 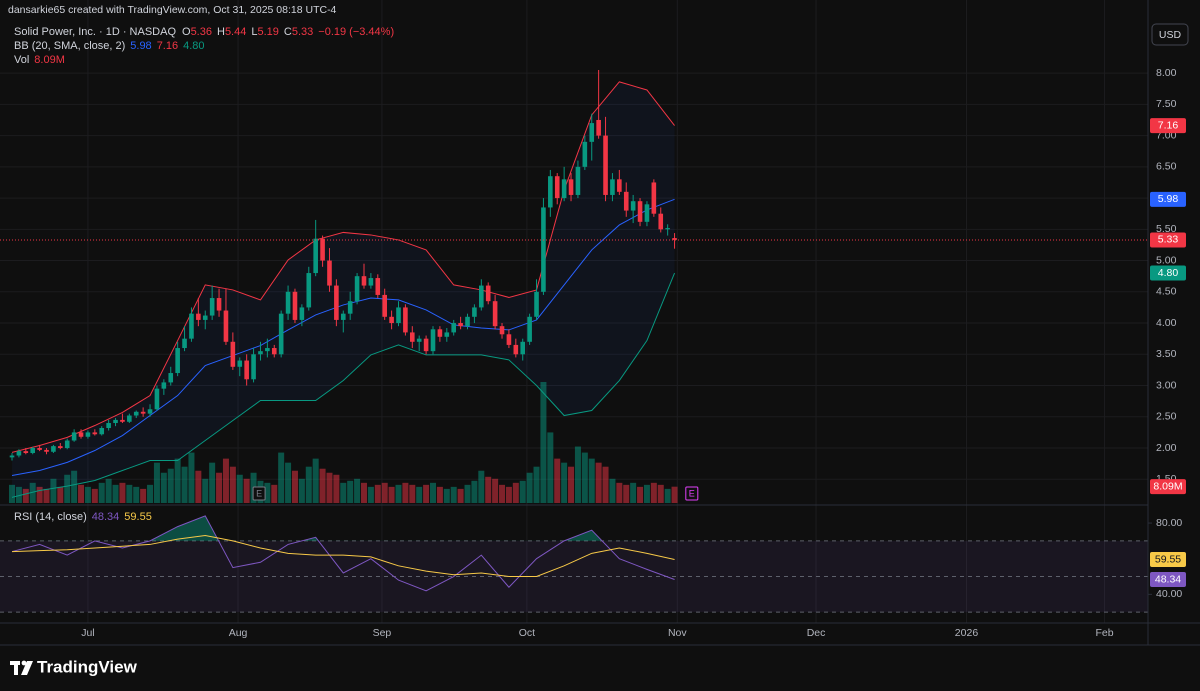 I want to click on price-badge-label: 8.09M, so click(x=1167, y=486).